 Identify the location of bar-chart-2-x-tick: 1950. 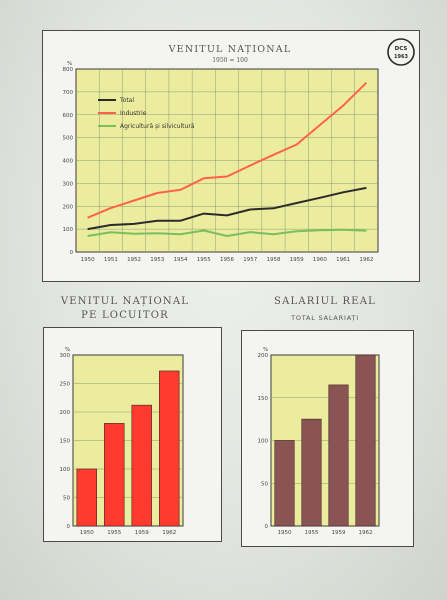
(285, 533).